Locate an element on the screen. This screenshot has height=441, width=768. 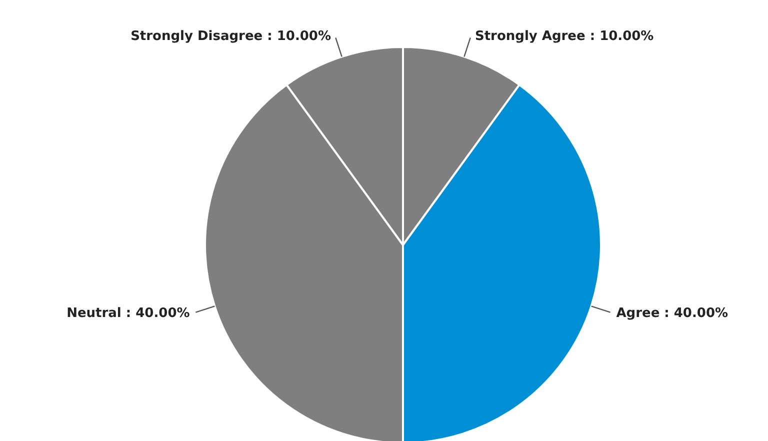
slice-label: Strongly Agree : 10.00% is located at coordinates (564, 36).